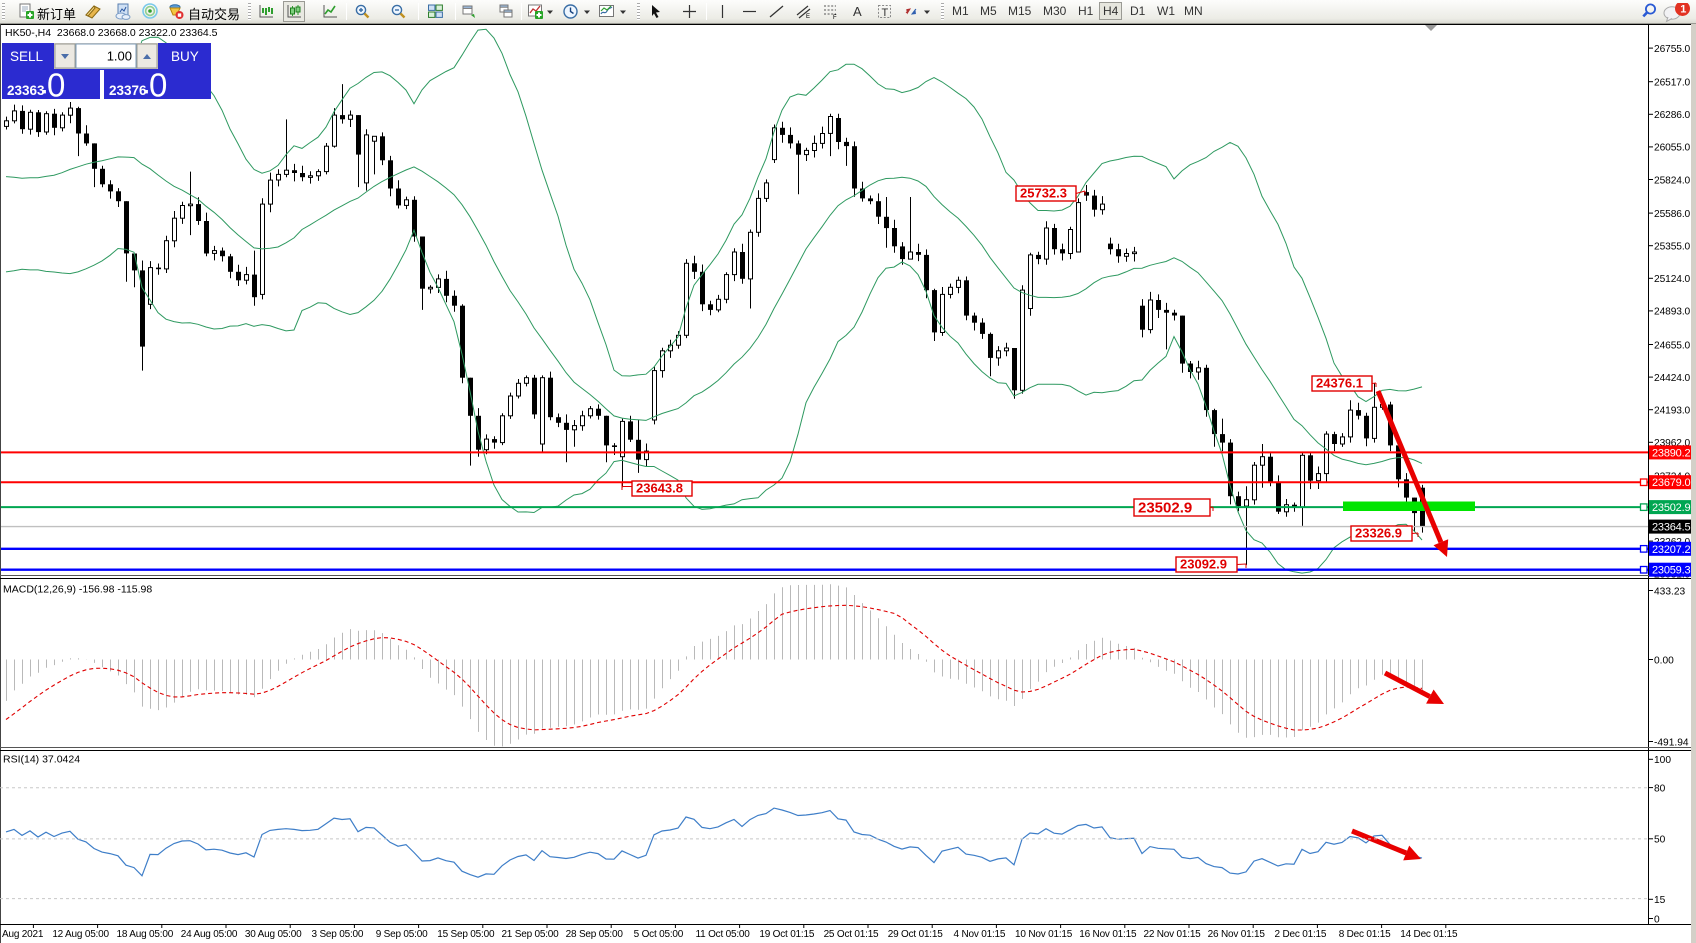 Image resolution: width=1696 pixels, height=943 pixels. I want to click on svg-text: 23092.9, so click(1203, 564).